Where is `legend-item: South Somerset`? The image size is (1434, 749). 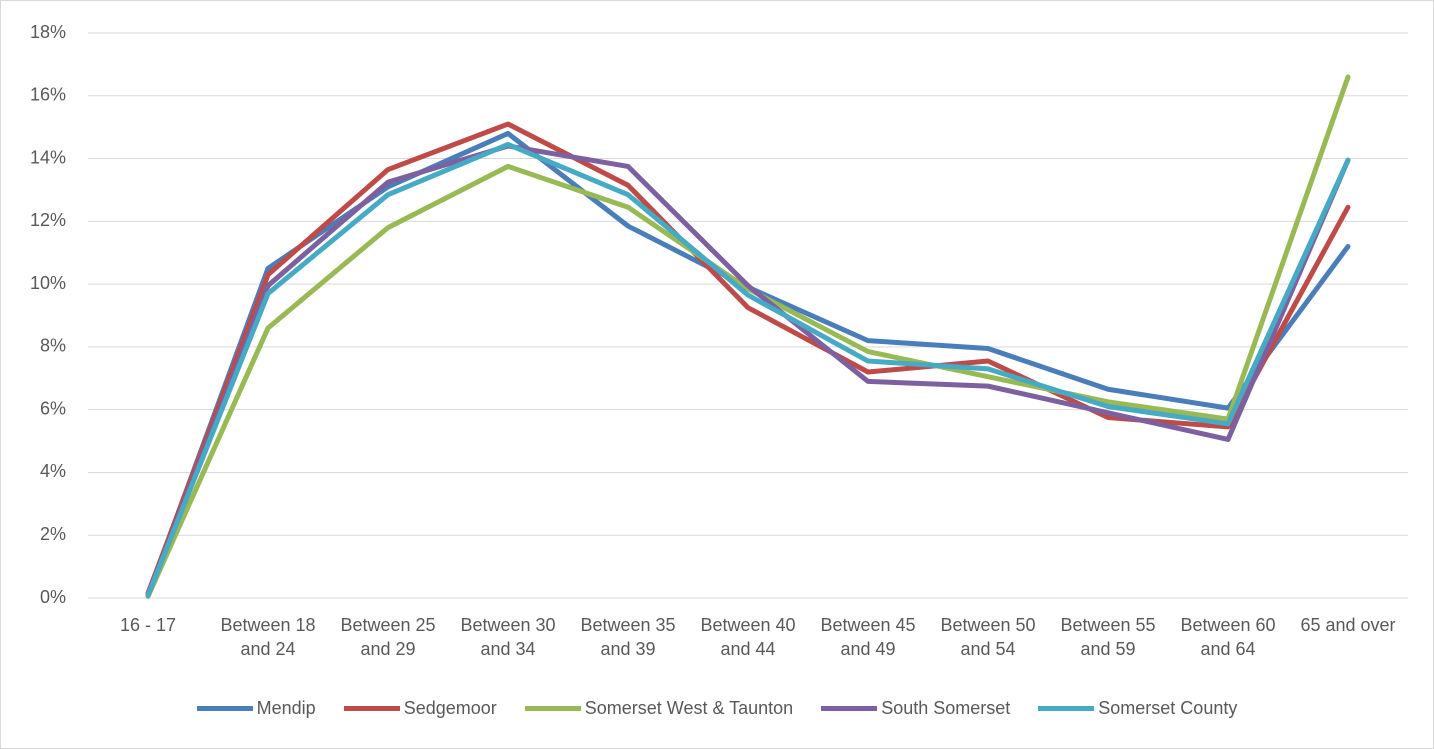 legend-item: South Somerset is located at coordinates (915, 708).